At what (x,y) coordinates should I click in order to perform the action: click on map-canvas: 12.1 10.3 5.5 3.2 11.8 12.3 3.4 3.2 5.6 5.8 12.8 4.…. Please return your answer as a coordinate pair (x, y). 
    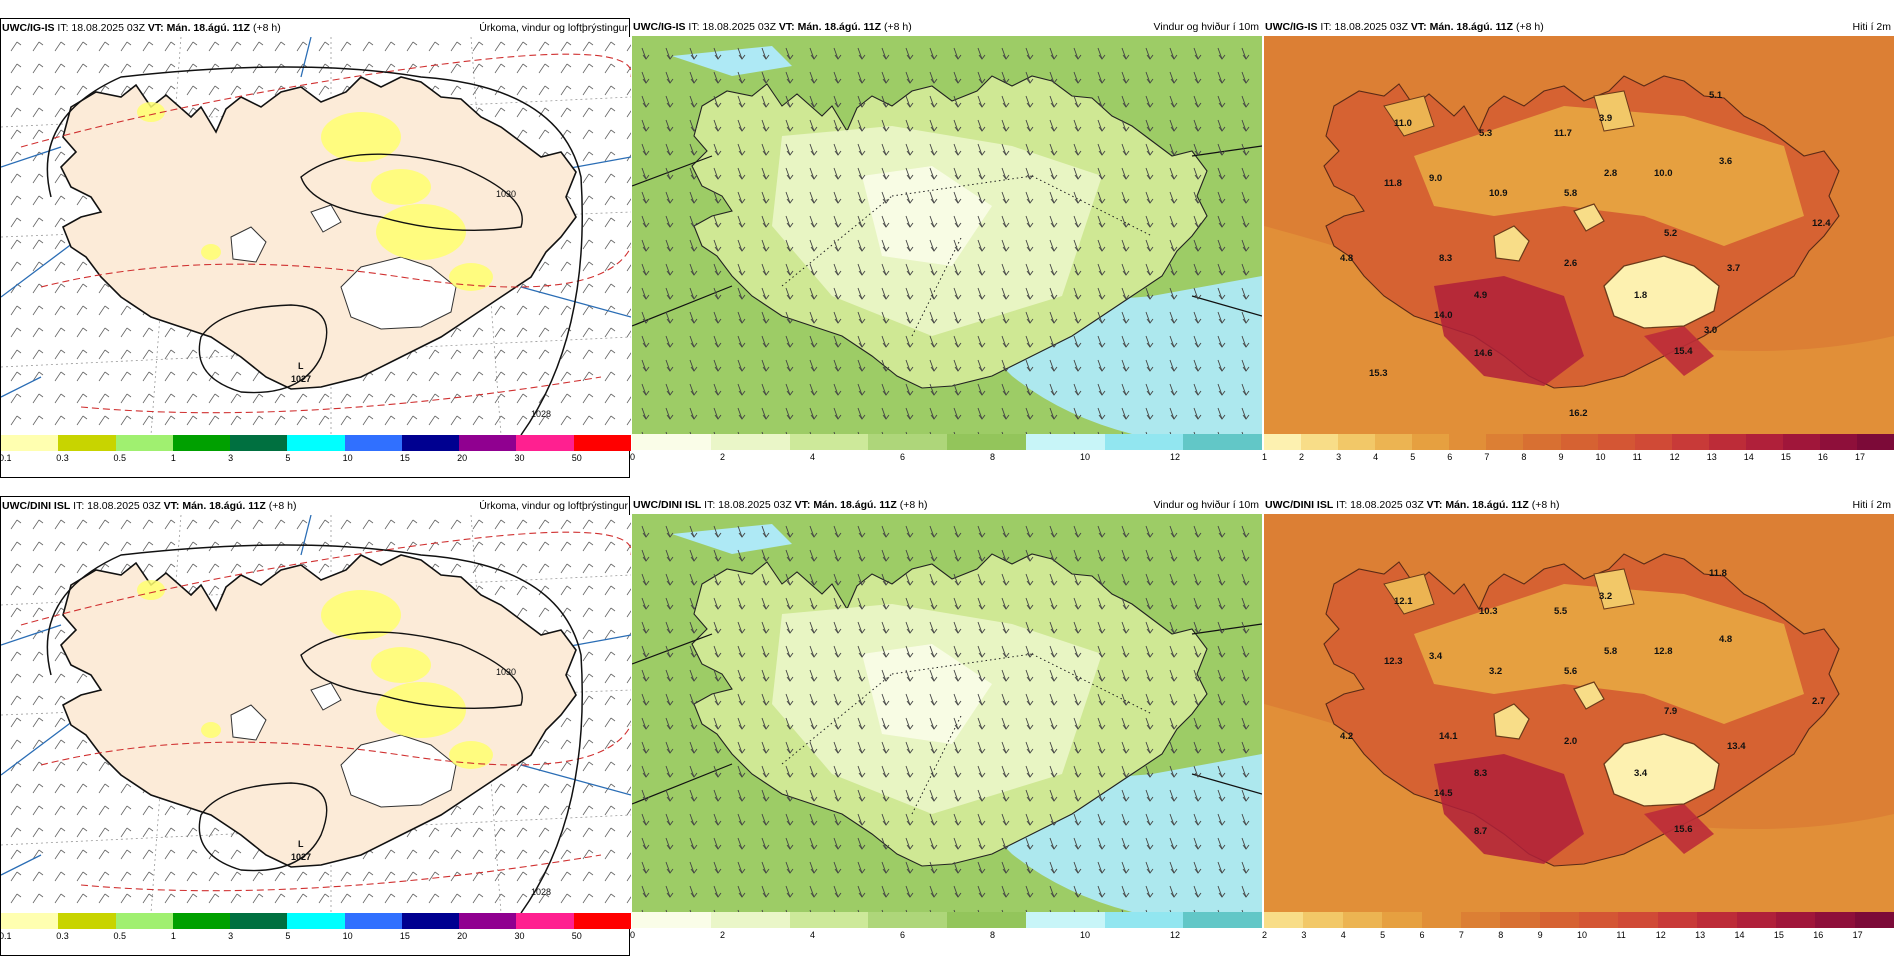
    Looking at the image, I should click on (1579, 713).